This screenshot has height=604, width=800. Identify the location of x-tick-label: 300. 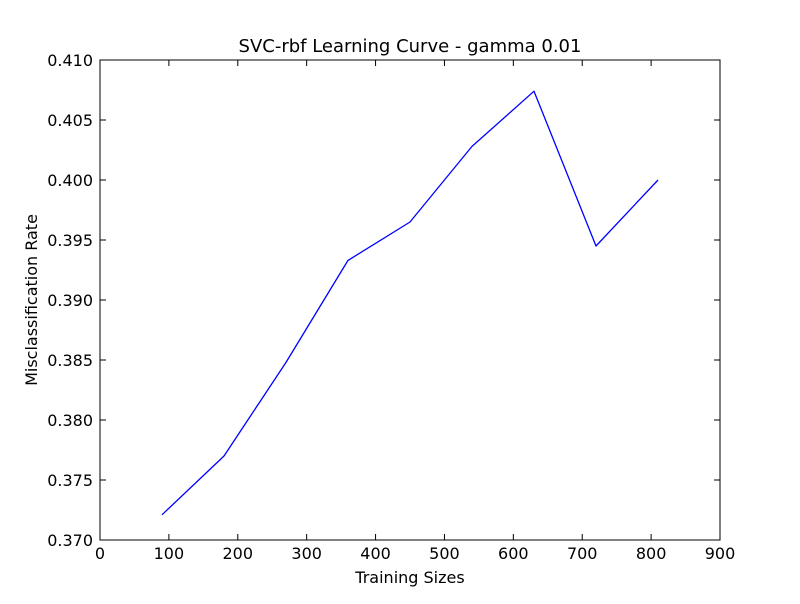
(306, 553).